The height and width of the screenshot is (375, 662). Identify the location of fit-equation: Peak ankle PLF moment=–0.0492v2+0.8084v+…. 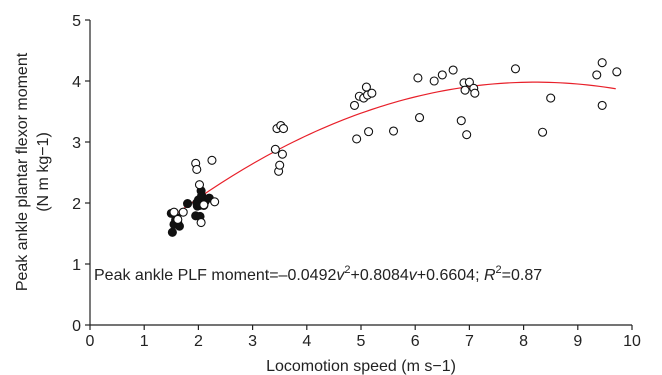
(318, 274).